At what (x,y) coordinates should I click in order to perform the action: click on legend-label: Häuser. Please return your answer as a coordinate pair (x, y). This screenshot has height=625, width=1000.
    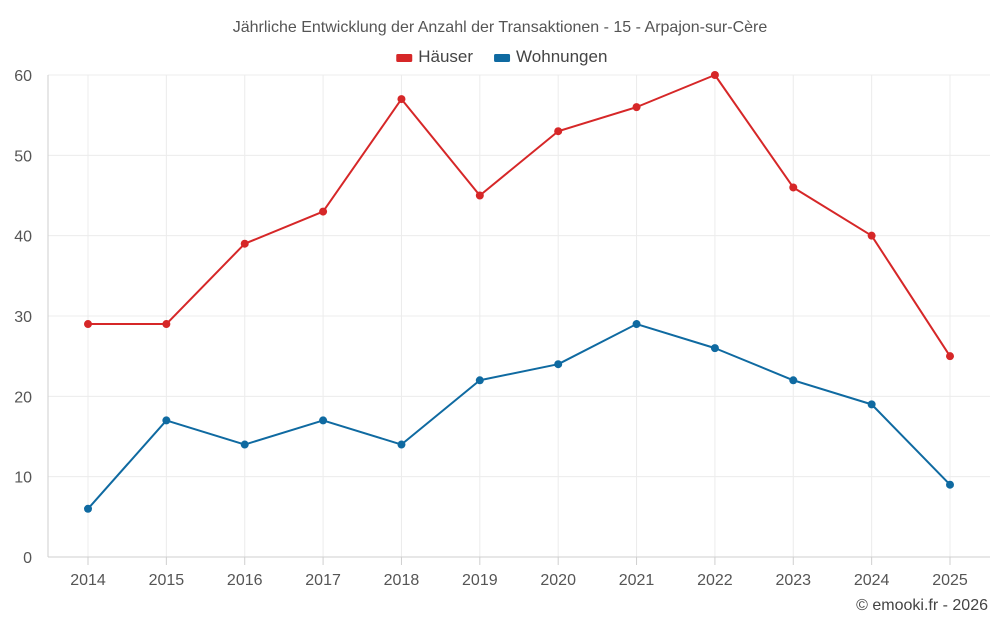
    Looking at the image, I should click on (445, 56).